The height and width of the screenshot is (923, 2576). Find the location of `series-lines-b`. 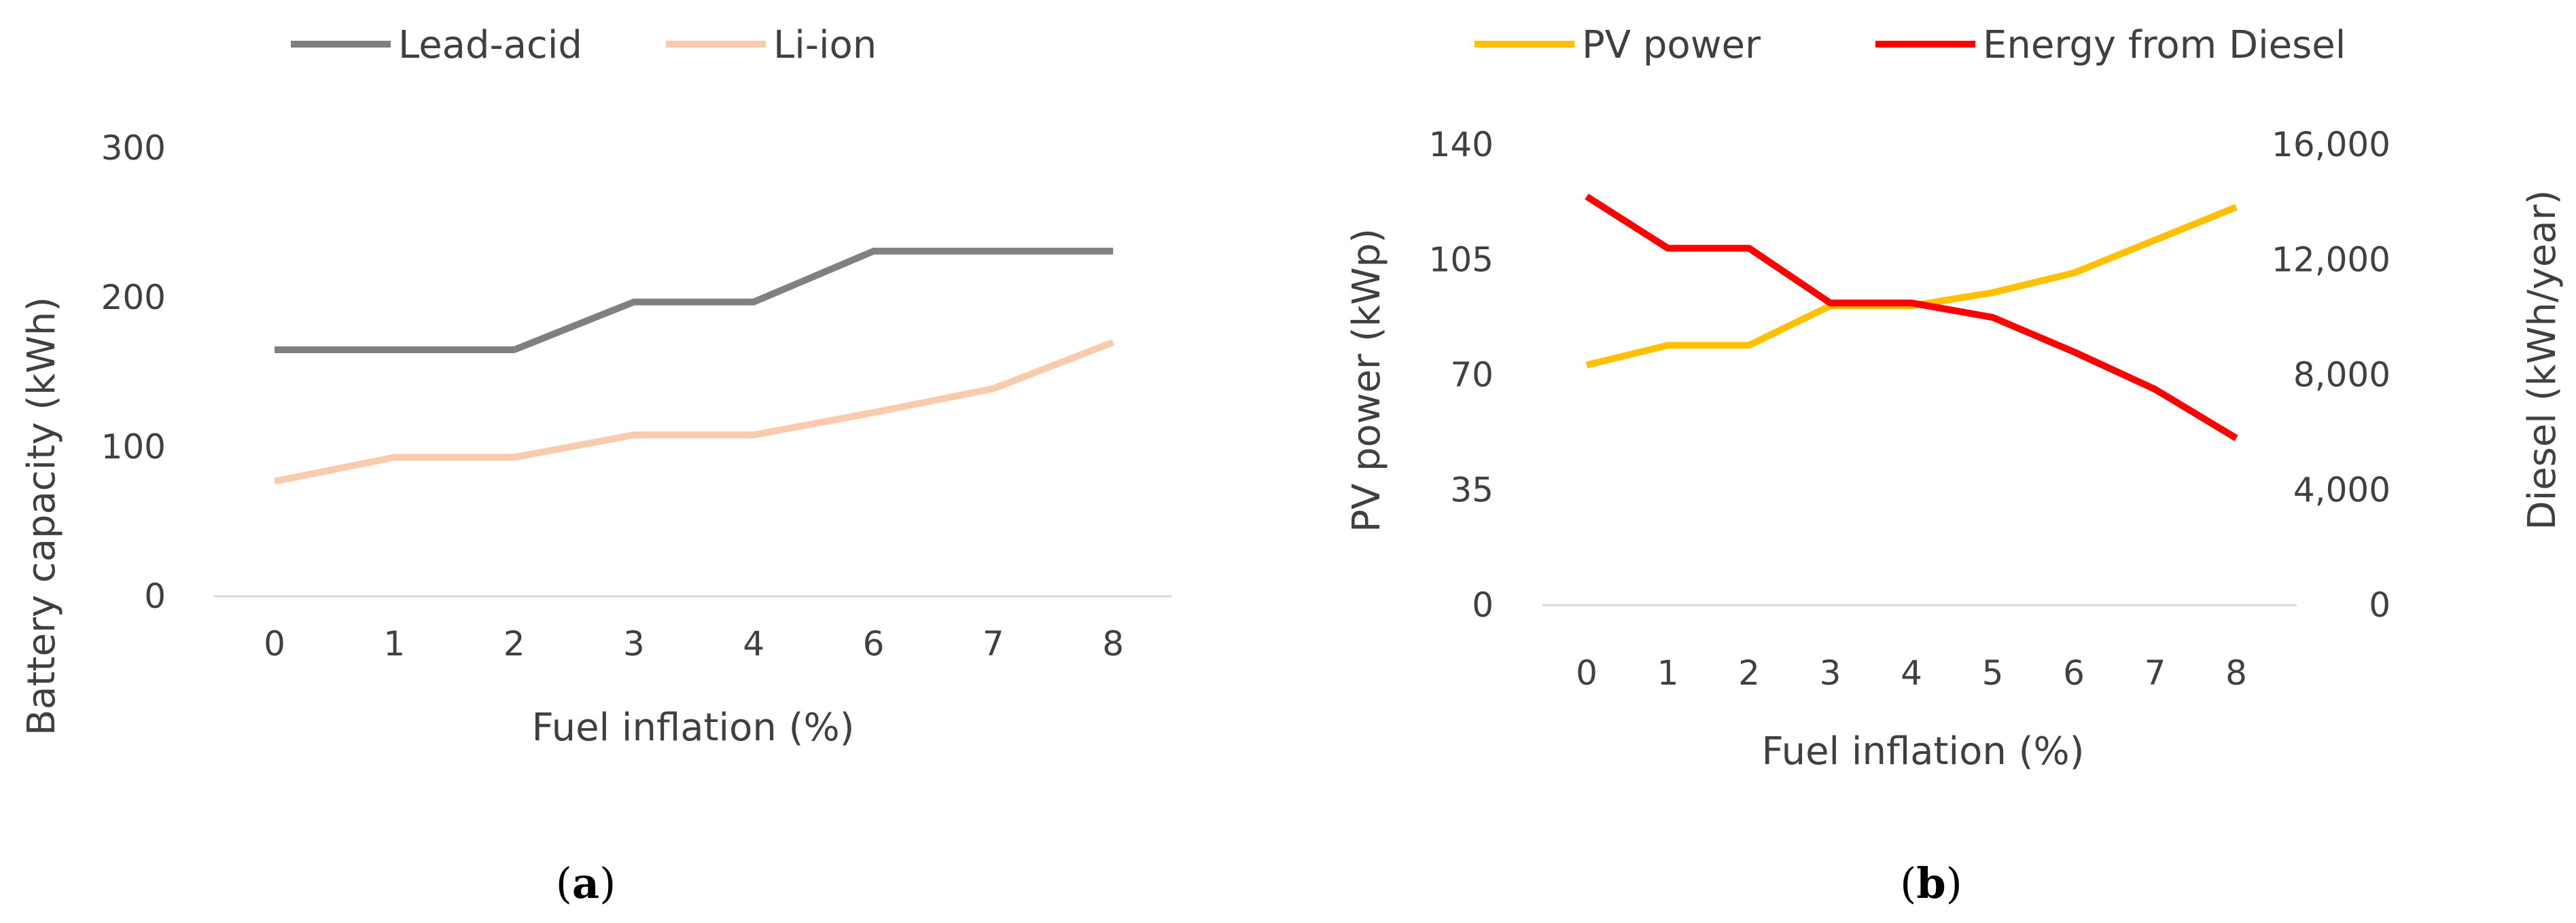

series-lines-b is located at coordinates (1911, 317).